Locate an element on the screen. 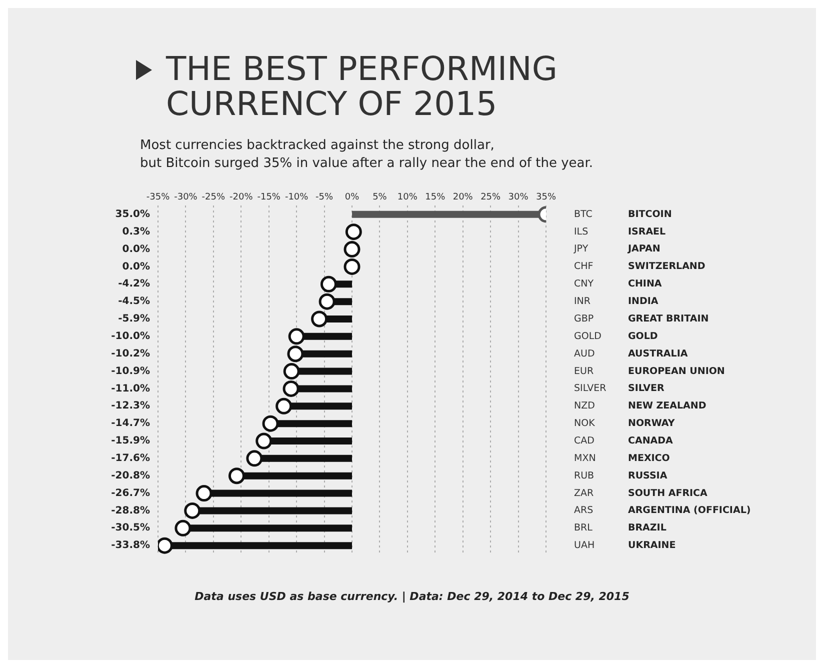 This screenshot has height=668, width=824. x-tick-label: 10% is located at coordinates (407, 197).